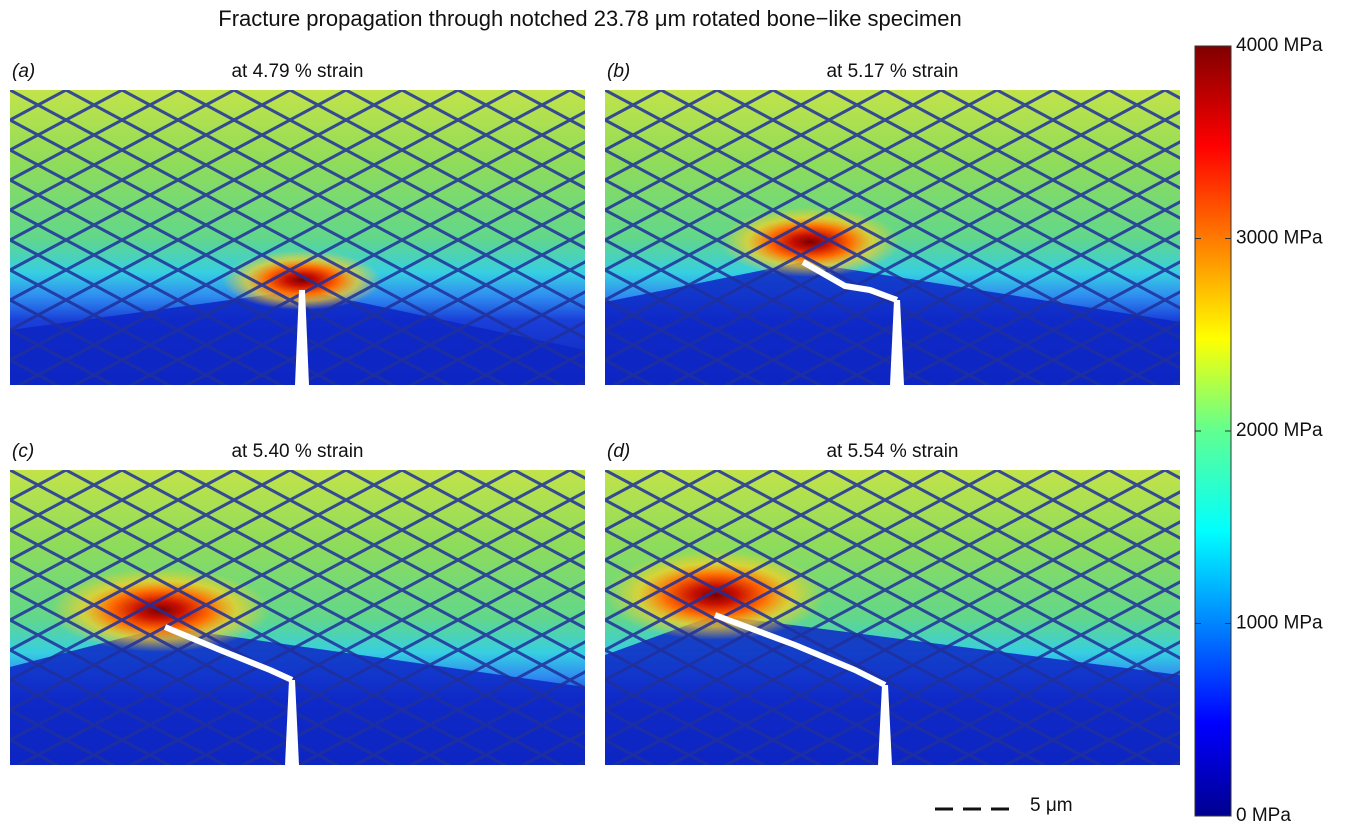 The image size is (1363, 829). What do you see at coordinates (1279, 45) in the screenshot?
I see `colorbar-tick-label: 4000 MPa` at bounding box center [1279, 45].